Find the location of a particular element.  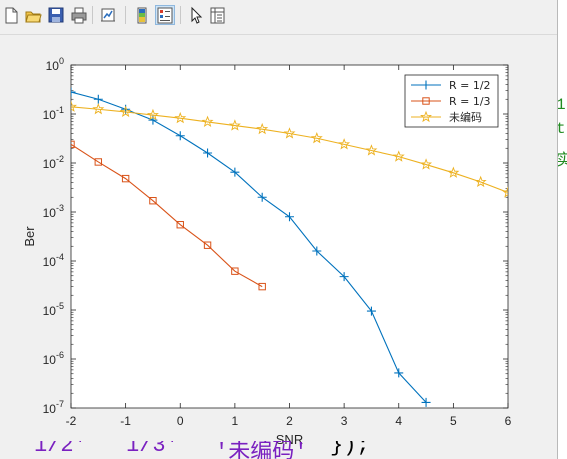

x-tick-label: -2 is located at coordinates (71, 421).